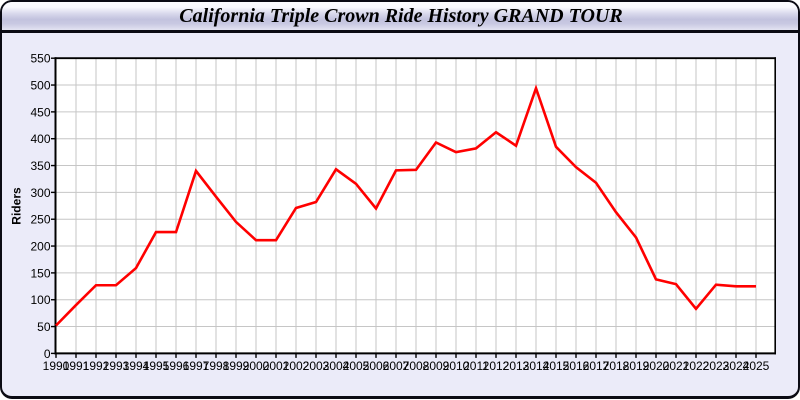 The image size is (800, 400). Describe the element at coordinates (96, 366) in the screenshot. I see `svg-text: 1992` at that location.